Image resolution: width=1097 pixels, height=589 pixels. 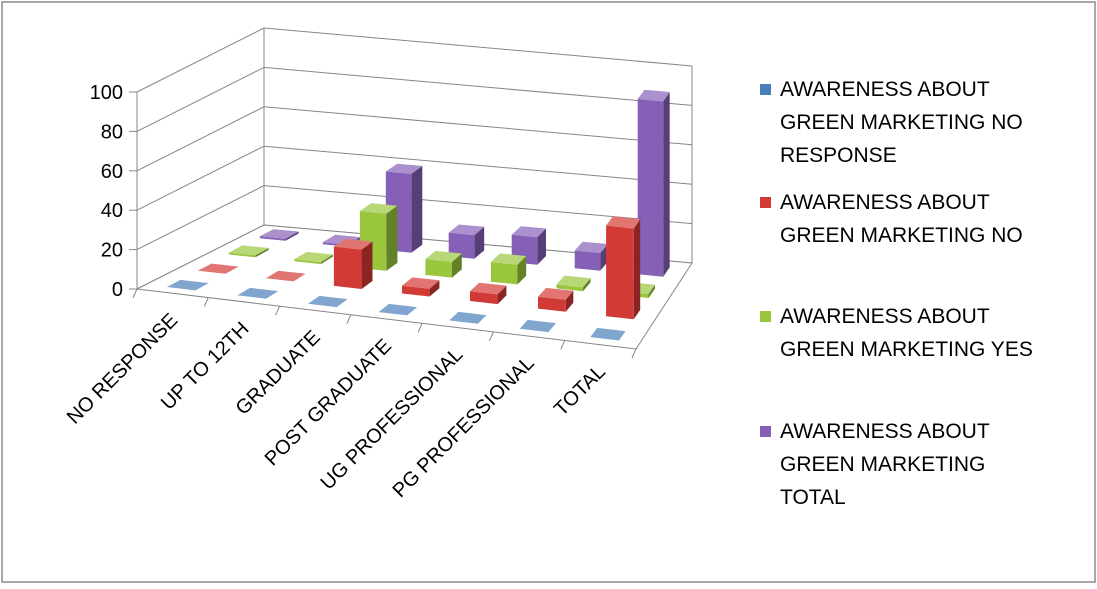 What do you see at coordinates (901, 235) in the screenshot?
I see `legend-label: GREEN MARKETING NO` at bounding box center [901, 235].